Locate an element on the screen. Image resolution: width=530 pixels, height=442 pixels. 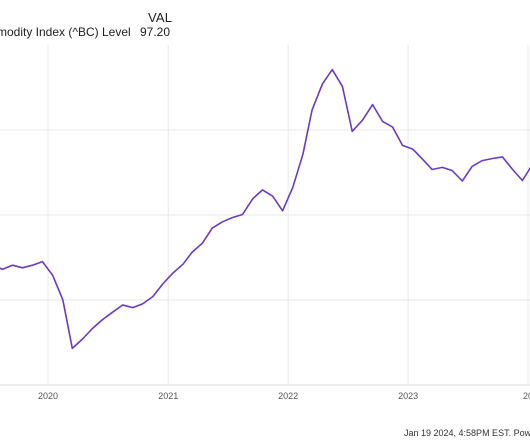
footer-powered: Powered I is located at coordinates (521, 433).